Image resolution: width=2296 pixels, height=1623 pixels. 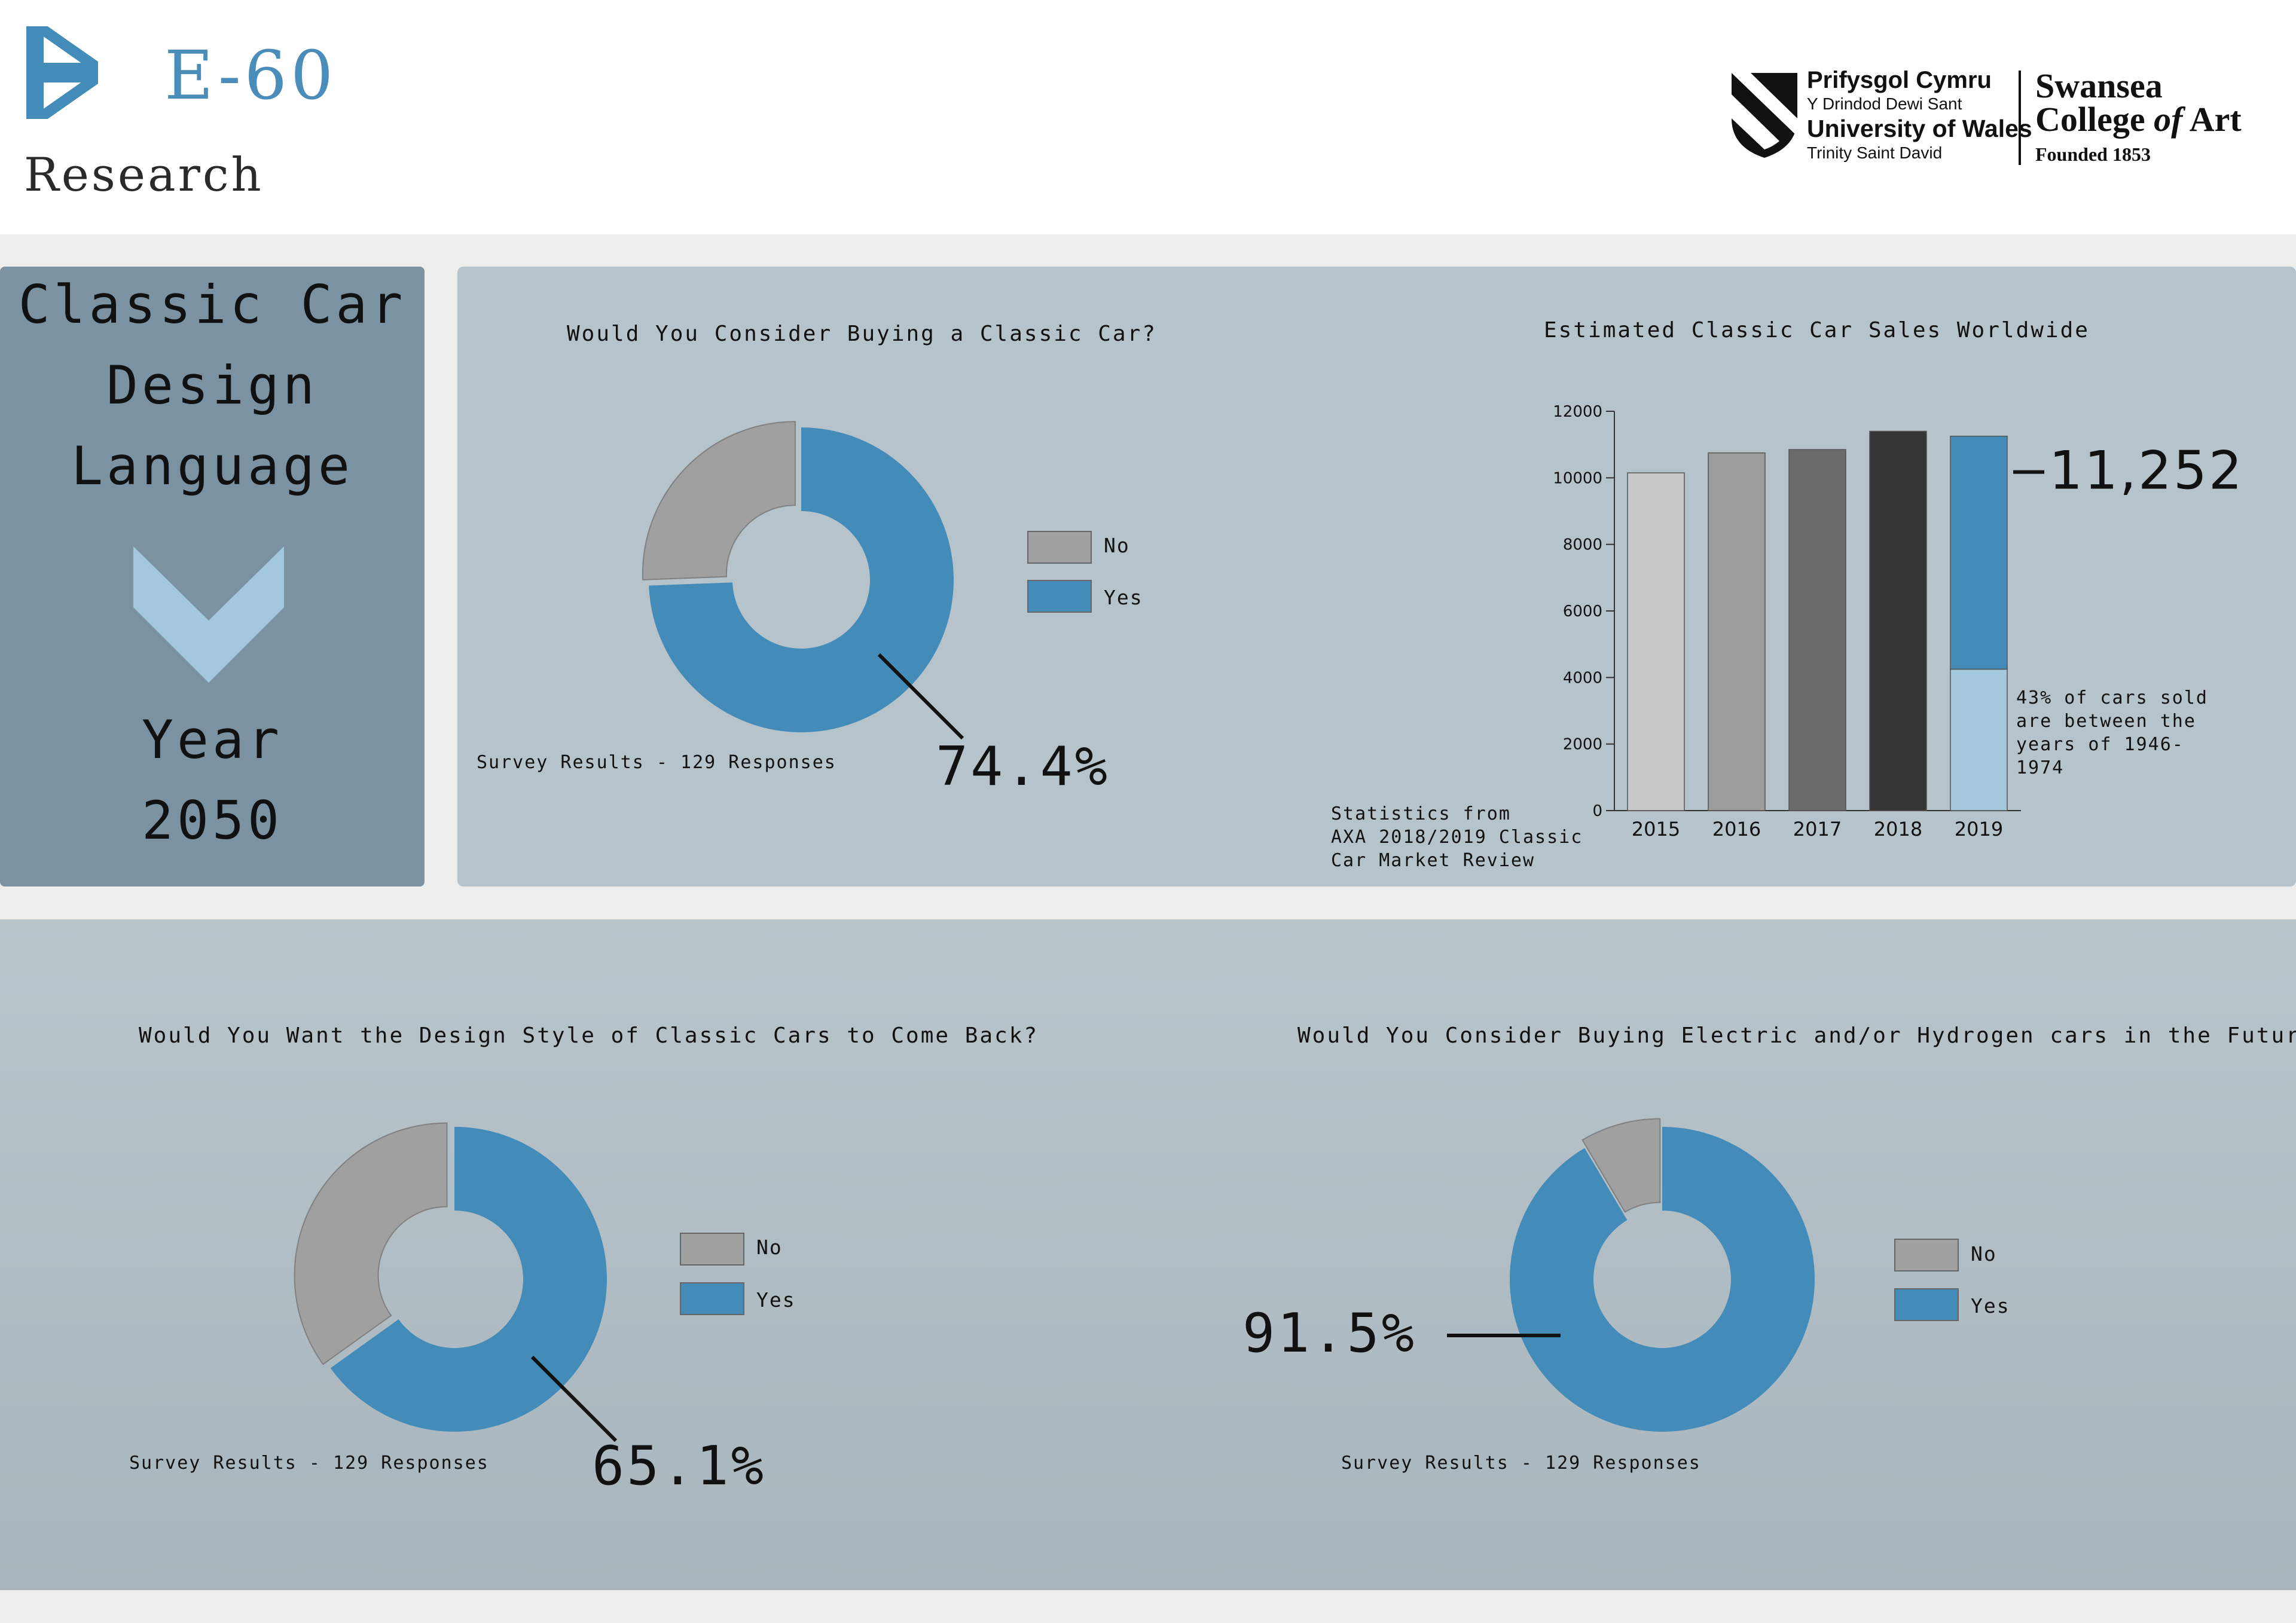 What do you see at coordinates (212, 821) in the screenshot?
I see `title-line-5: 2050` at bounding box center [212, 821].